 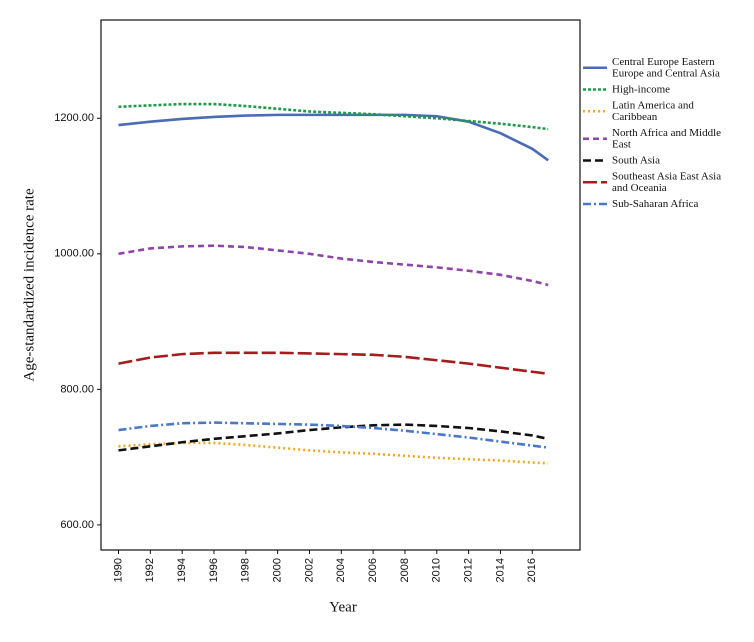 I want to click on legend-line: South Asia, so click(x=636, y=160).